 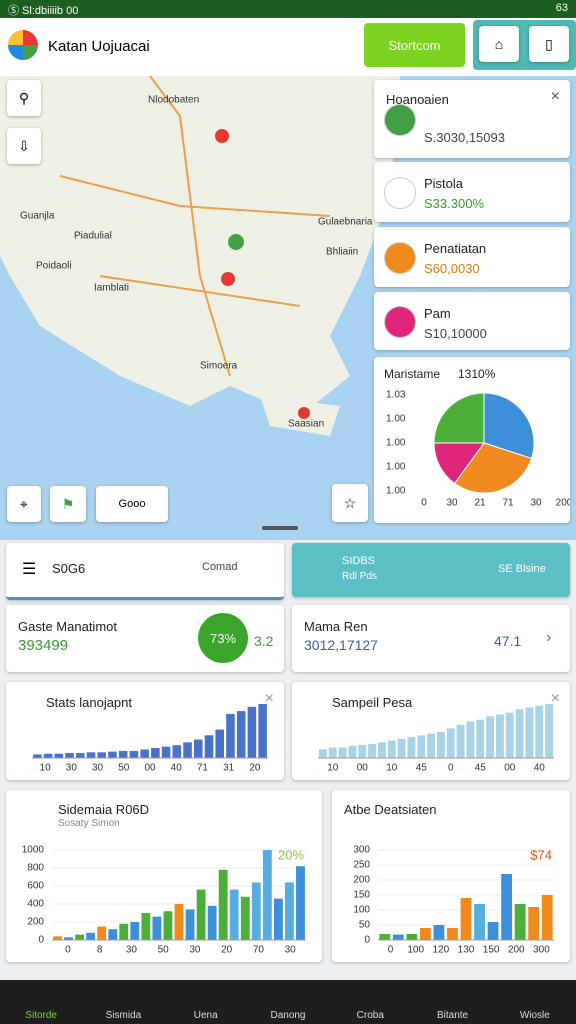 I want to click on kpi-card: Gaste Manatimot 393499 73% 3.2, so click(x=145, y=638).